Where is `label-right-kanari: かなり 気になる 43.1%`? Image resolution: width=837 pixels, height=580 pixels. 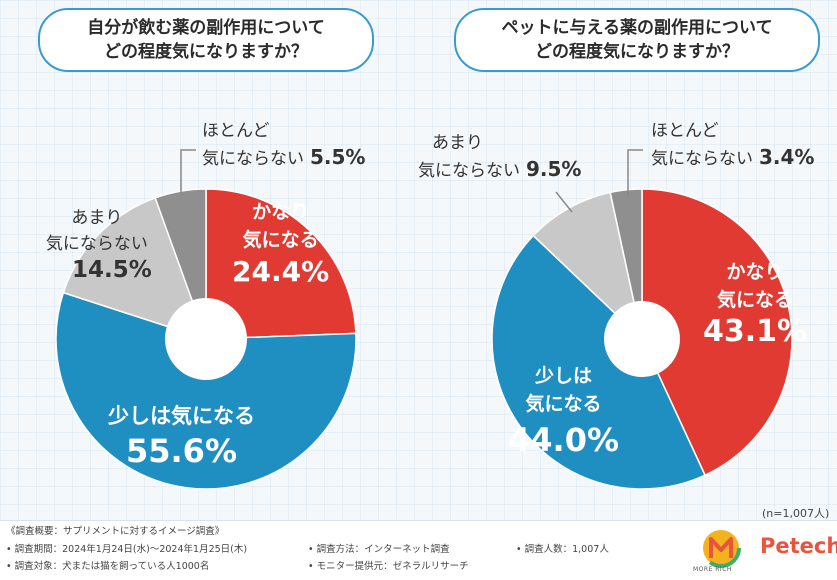 label-right-kanari: かなり 気になる 43.1% is located at coordinates (755, 304).